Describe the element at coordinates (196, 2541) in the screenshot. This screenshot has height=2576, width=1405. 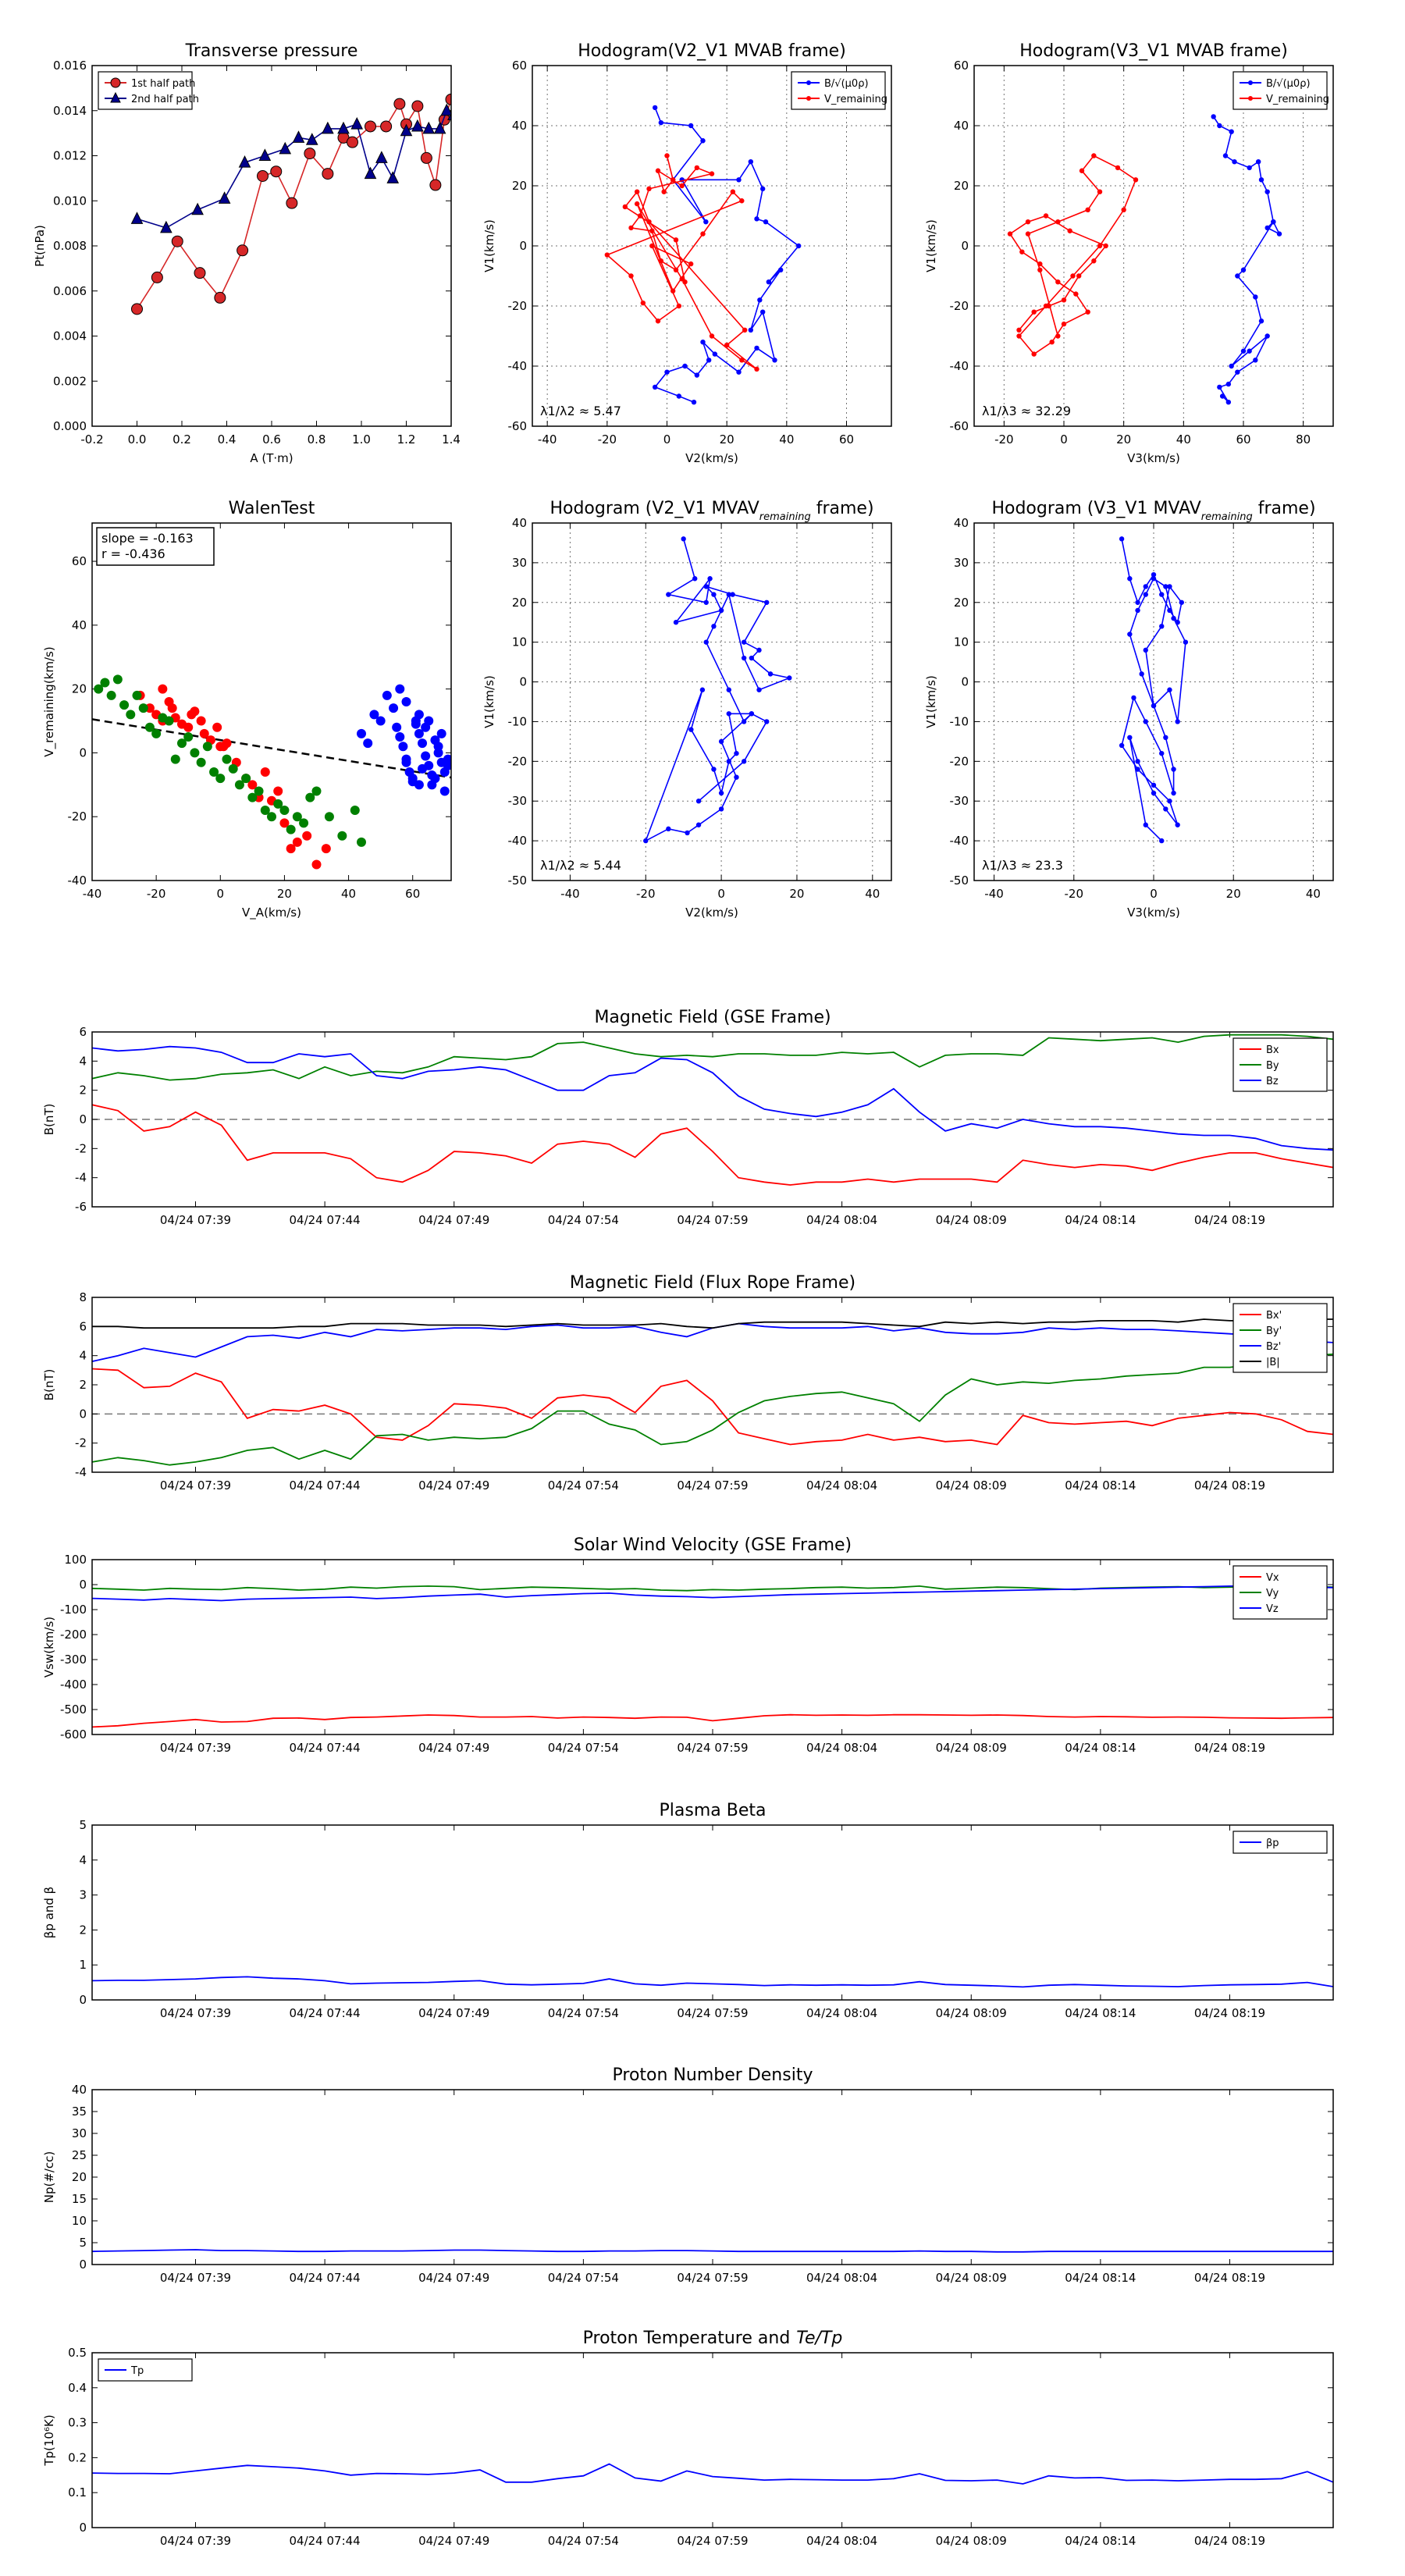
I see `x-tick-label: 04/24 07:39` at that location.